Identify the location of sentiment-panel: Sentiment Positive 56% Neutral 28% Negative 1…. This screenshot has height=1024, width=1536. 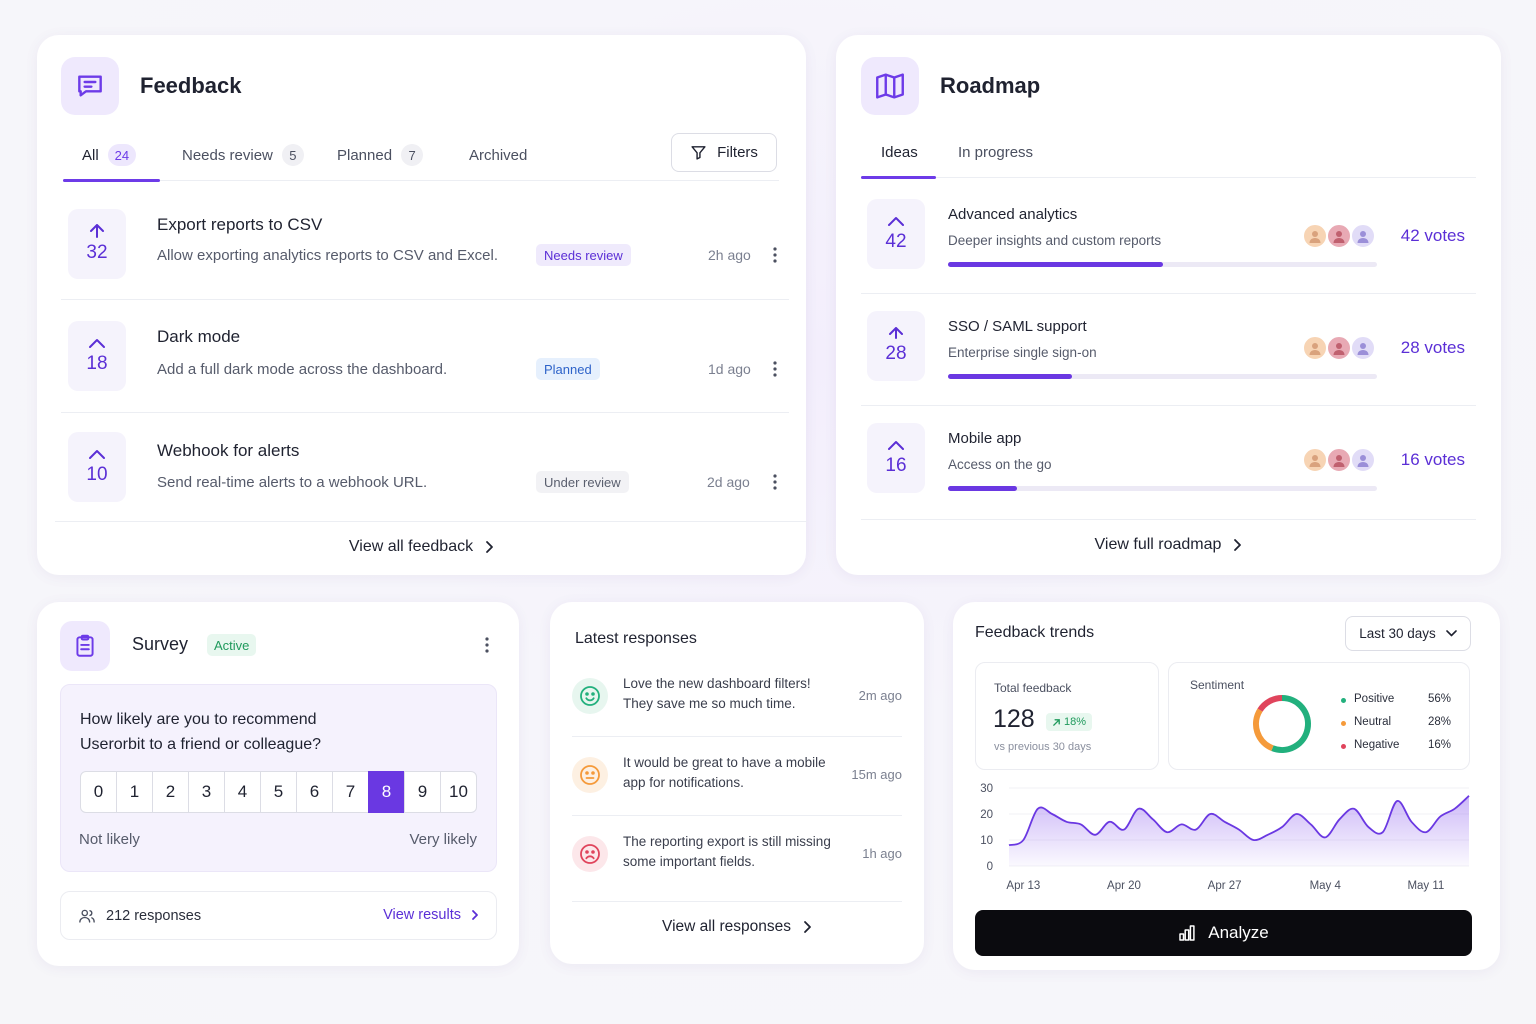
(1319, 716).